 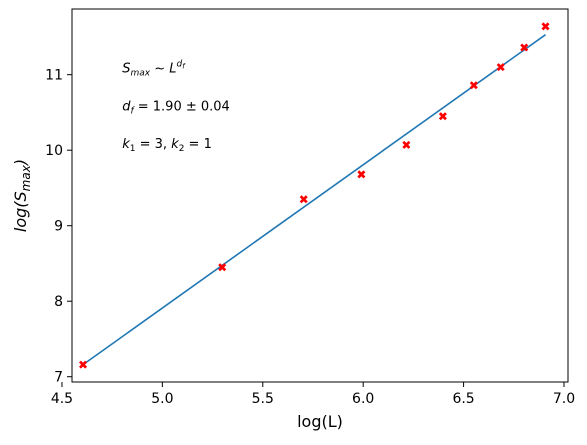 I want to click on y-tick-label: 8, so click(x=58, y=302).